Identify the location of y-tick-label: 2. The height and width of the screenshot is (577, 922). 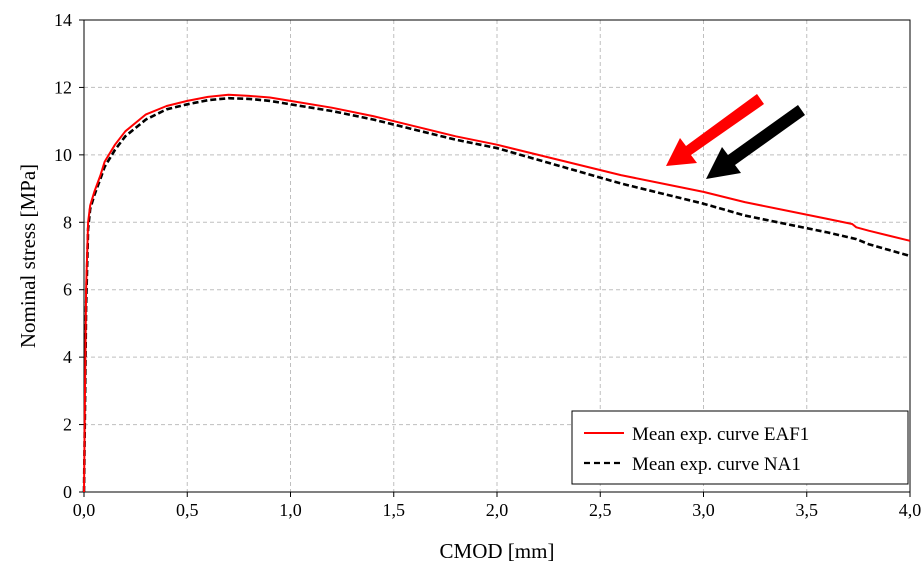
(67, 425).